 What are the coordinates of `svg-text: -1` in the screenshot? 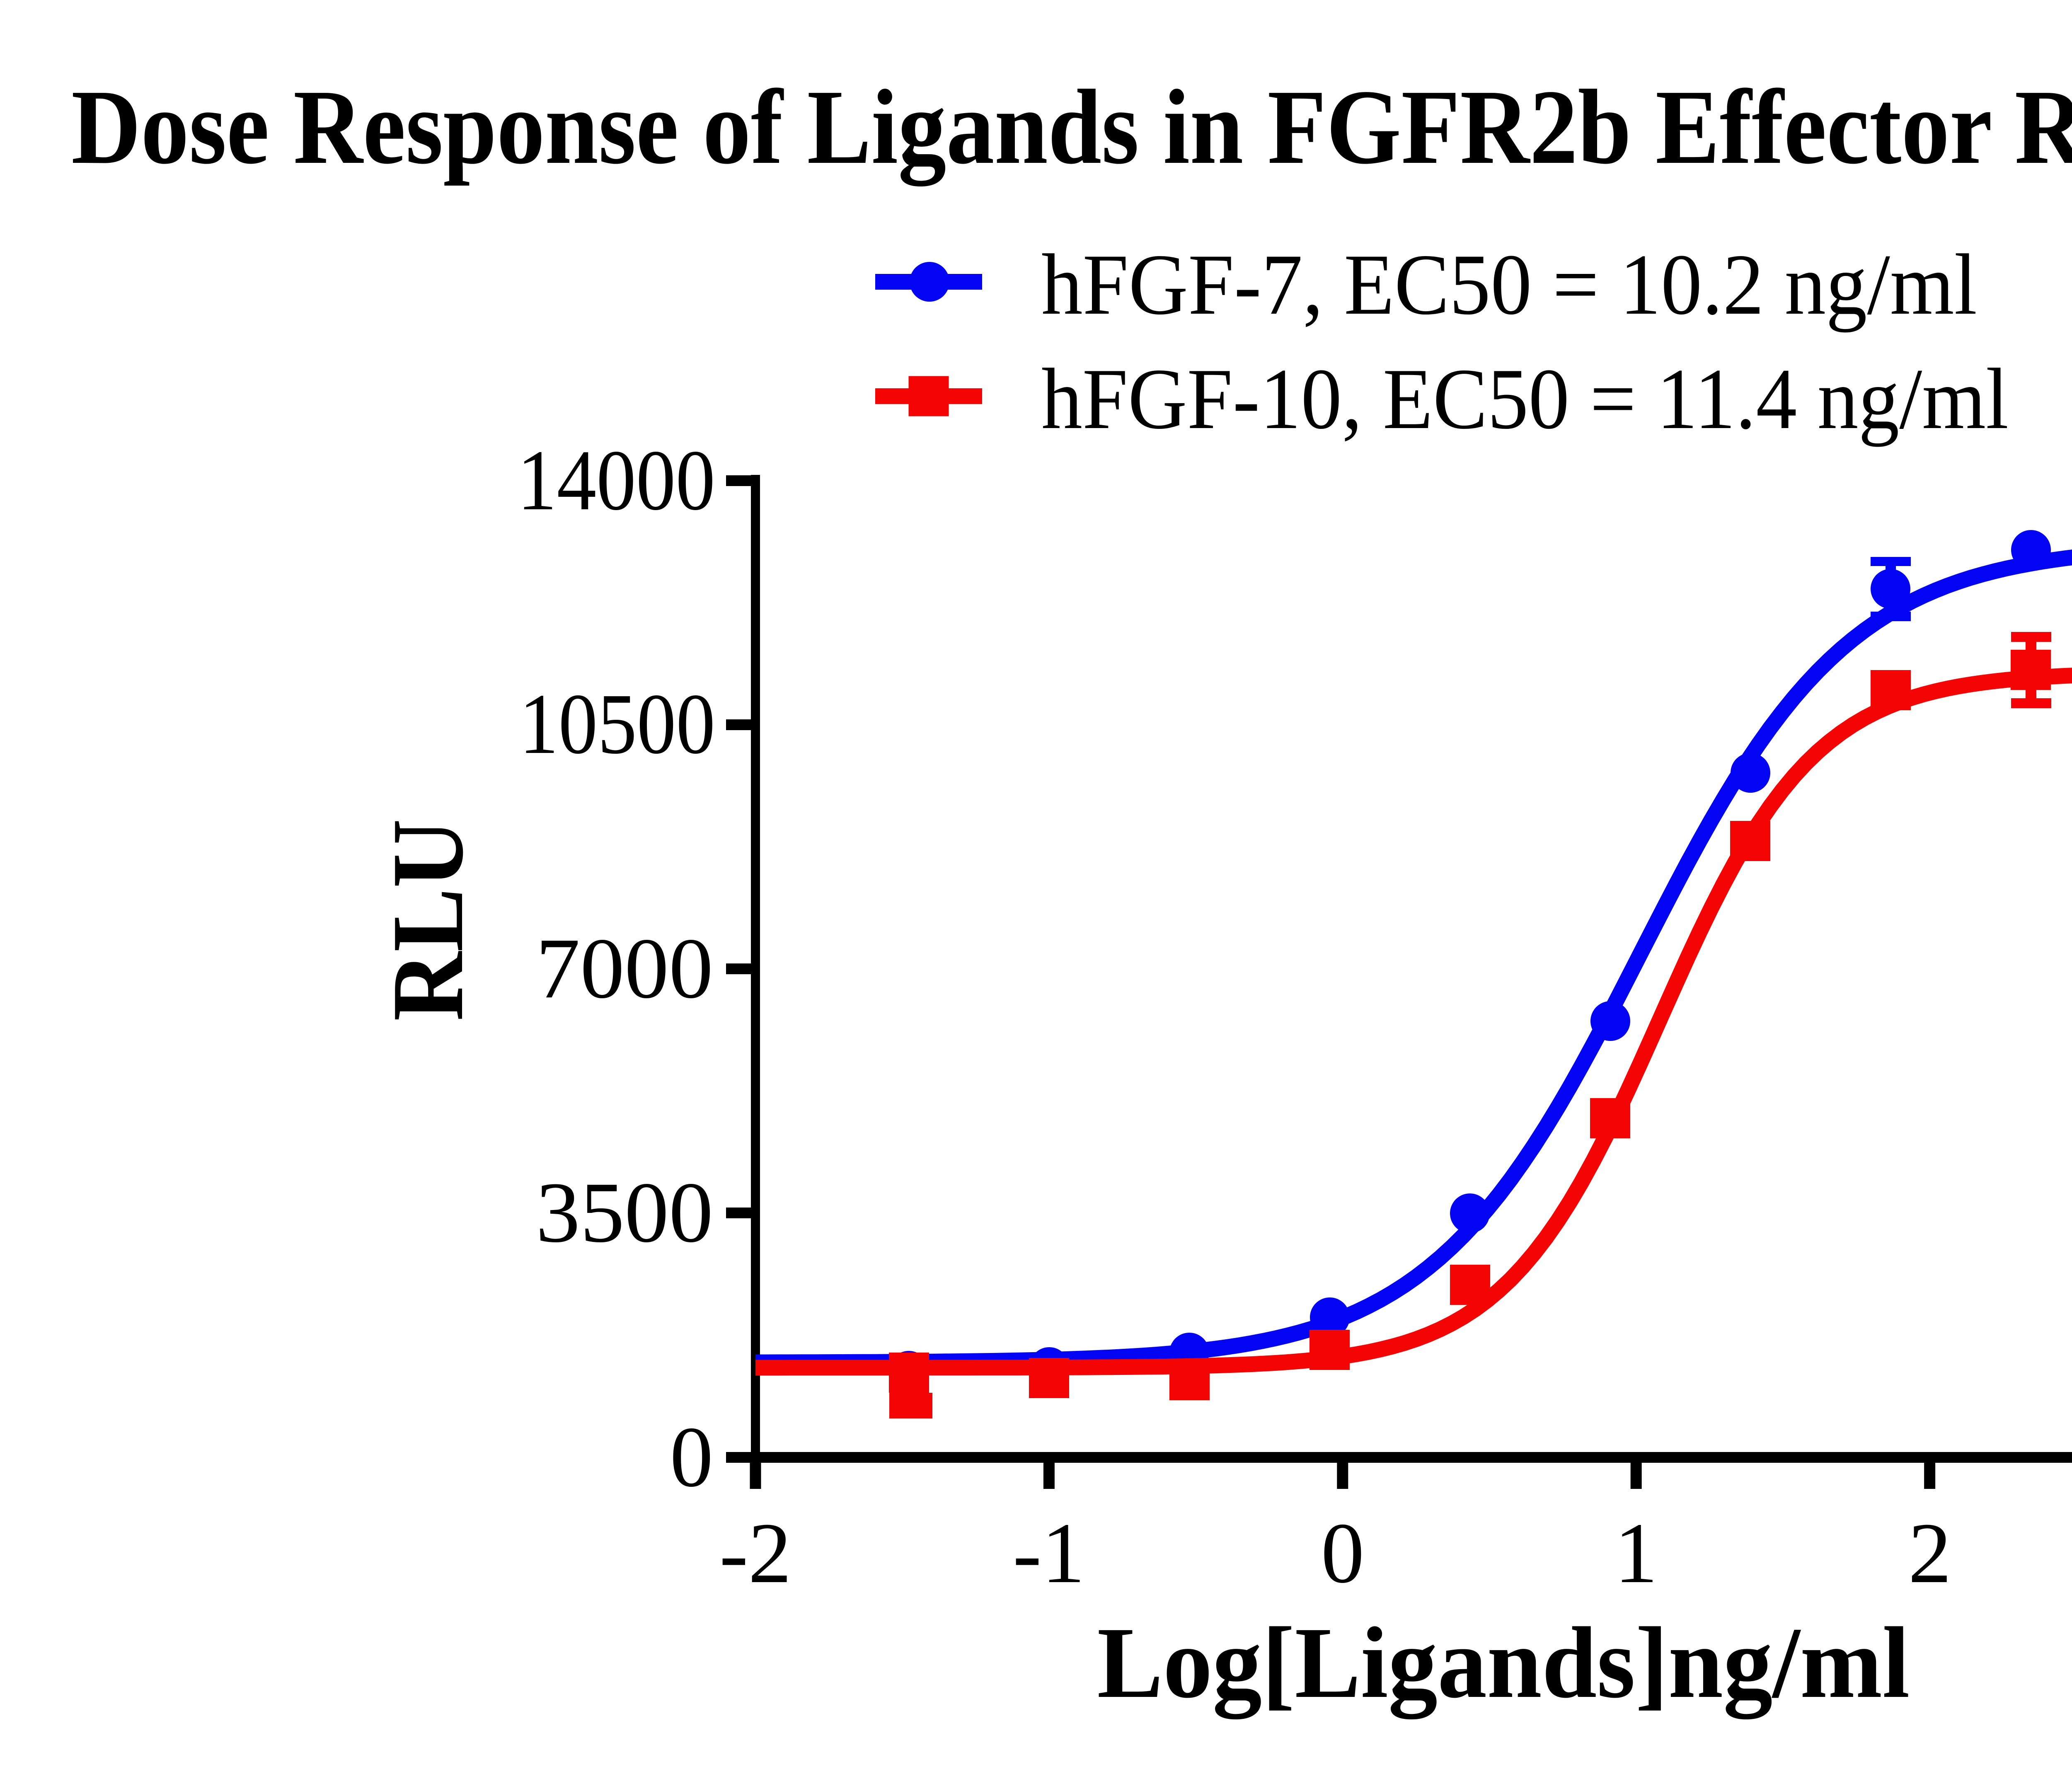 It's located at (1049, 1553).